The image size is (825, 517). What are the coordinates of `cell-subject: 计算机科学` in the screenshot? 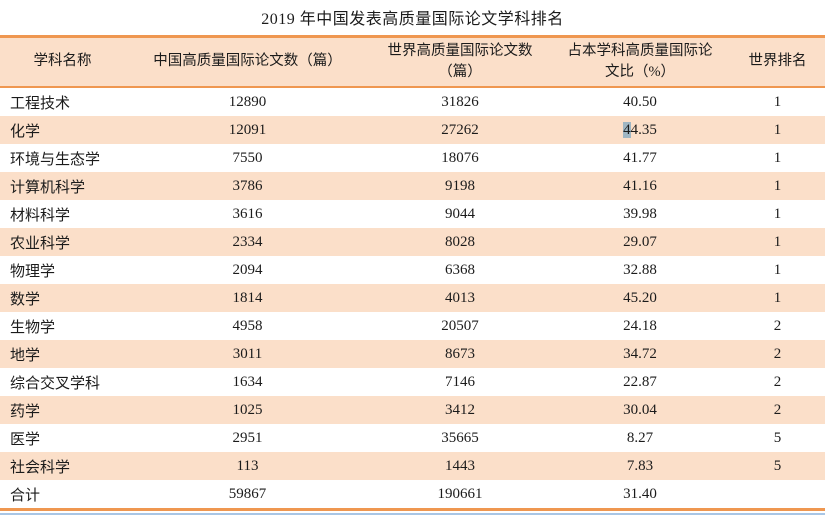 It's located at (48, 187).